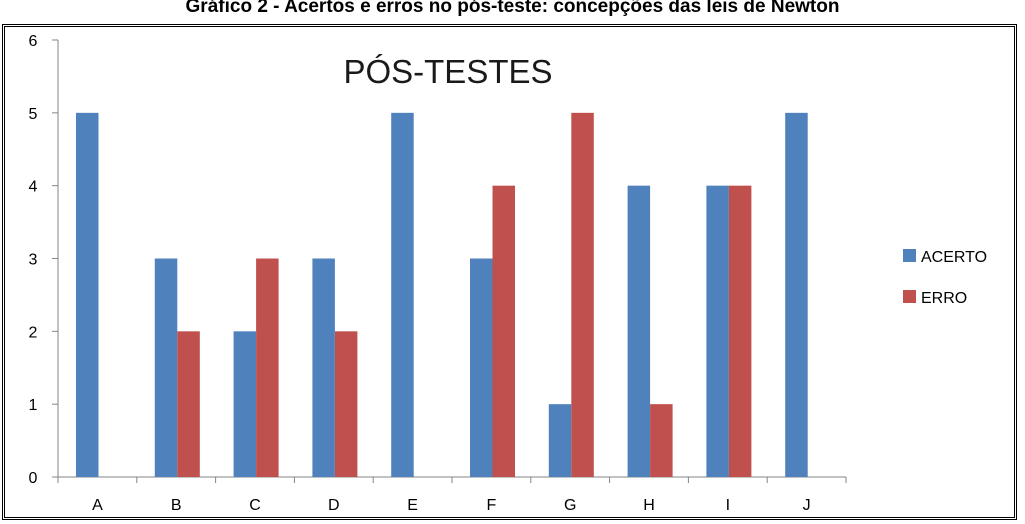 The height and width of the screenshot is (524, 1025). Describe the element at coordinates (33, 114) in the screenshot. I see `y-tick-label: 5` at that location.